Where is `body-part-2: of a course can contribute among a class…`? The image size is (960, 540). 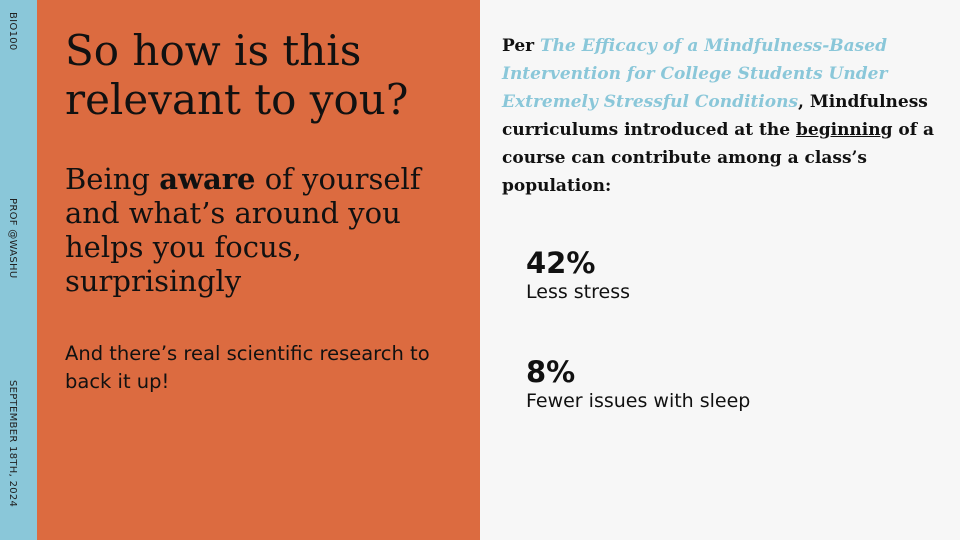 body-part-2: of a course can contribute among a class… is located at coordinates (718, 158).